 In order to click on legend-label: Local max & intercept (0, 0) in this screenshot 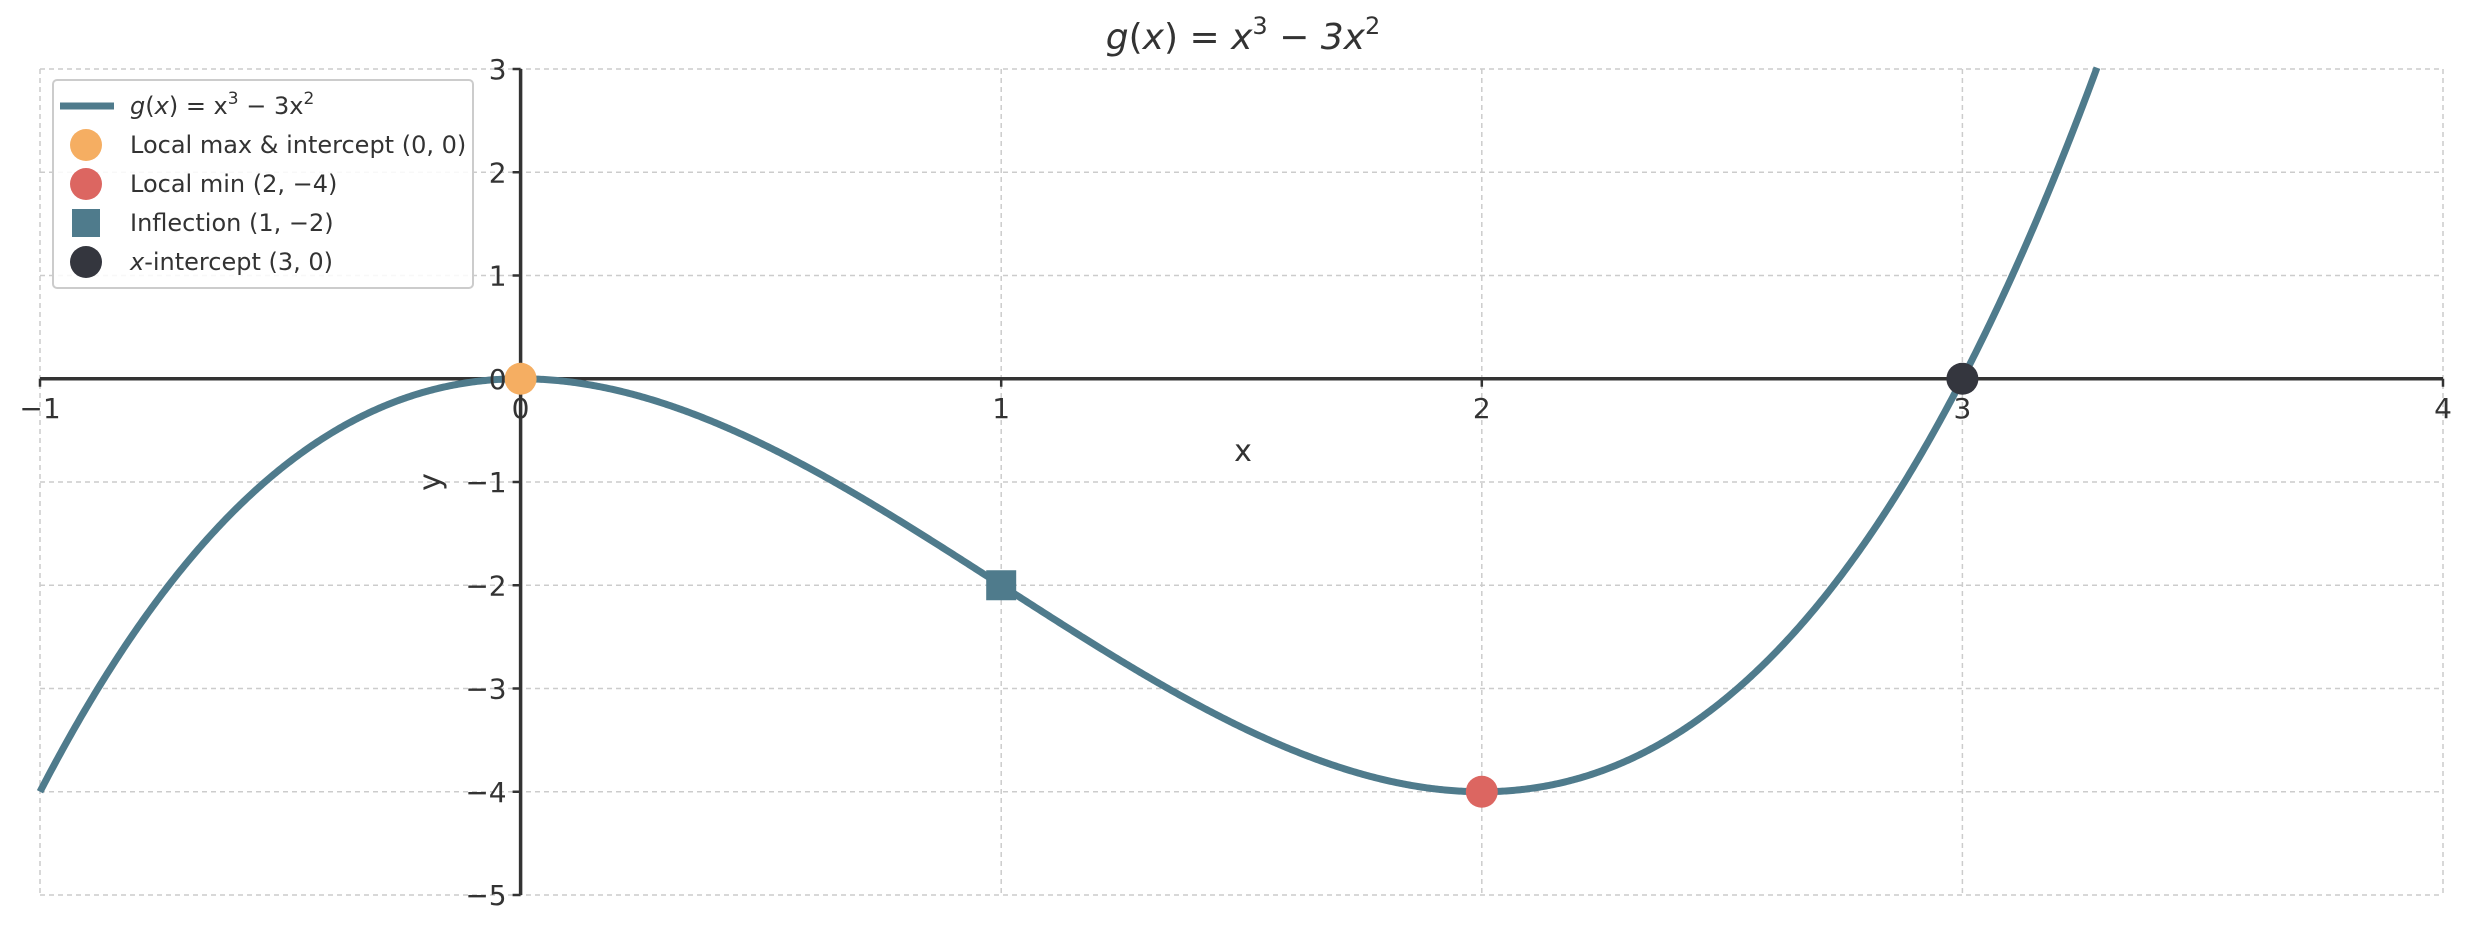, I will do `click(298, 145)`.